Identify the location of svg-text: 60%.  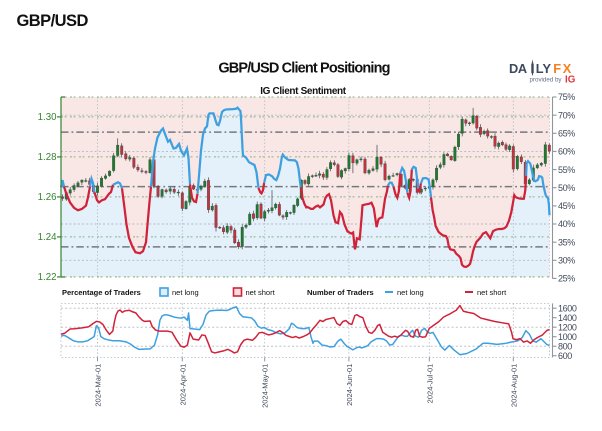
(566, 152).